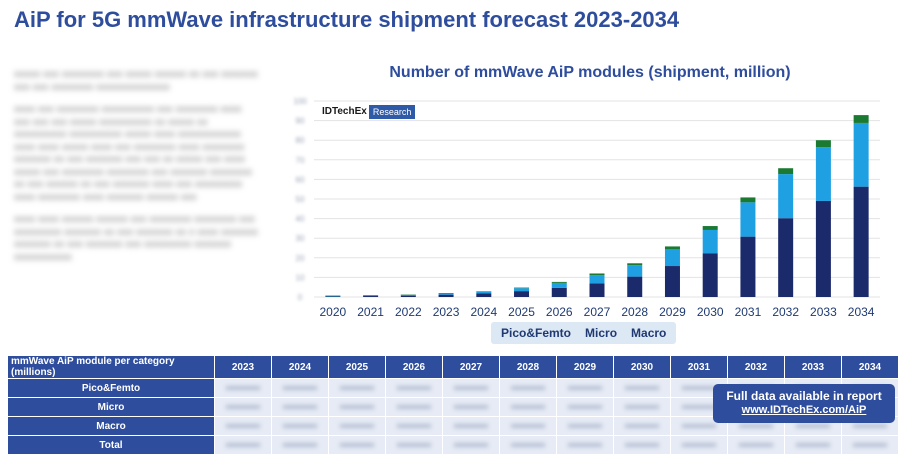  I want to click on table-year-header: 2031, so click(699, 367).